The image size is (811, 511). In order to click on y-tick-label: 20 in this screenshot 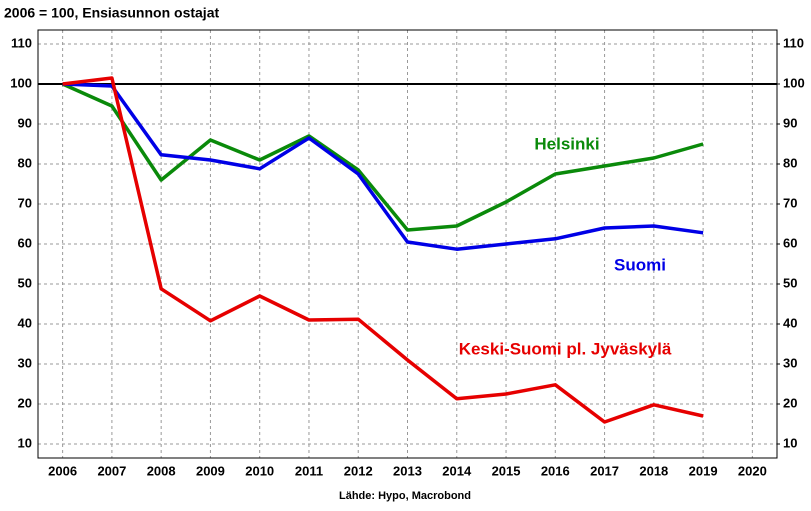, I will do `click(25, 402)`.